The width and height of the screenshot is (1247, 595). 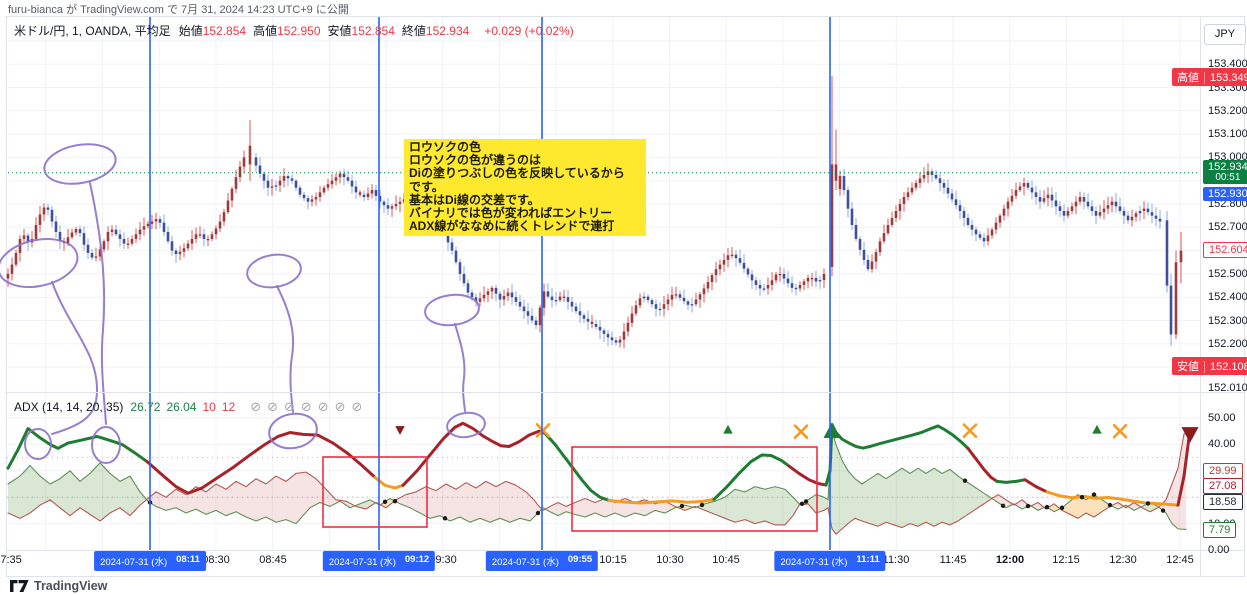 What do you see at coordinates (1223, 471) in the screenshot?
I see `adx-value-badge: 29.99` at bounding box center [1223, 471].